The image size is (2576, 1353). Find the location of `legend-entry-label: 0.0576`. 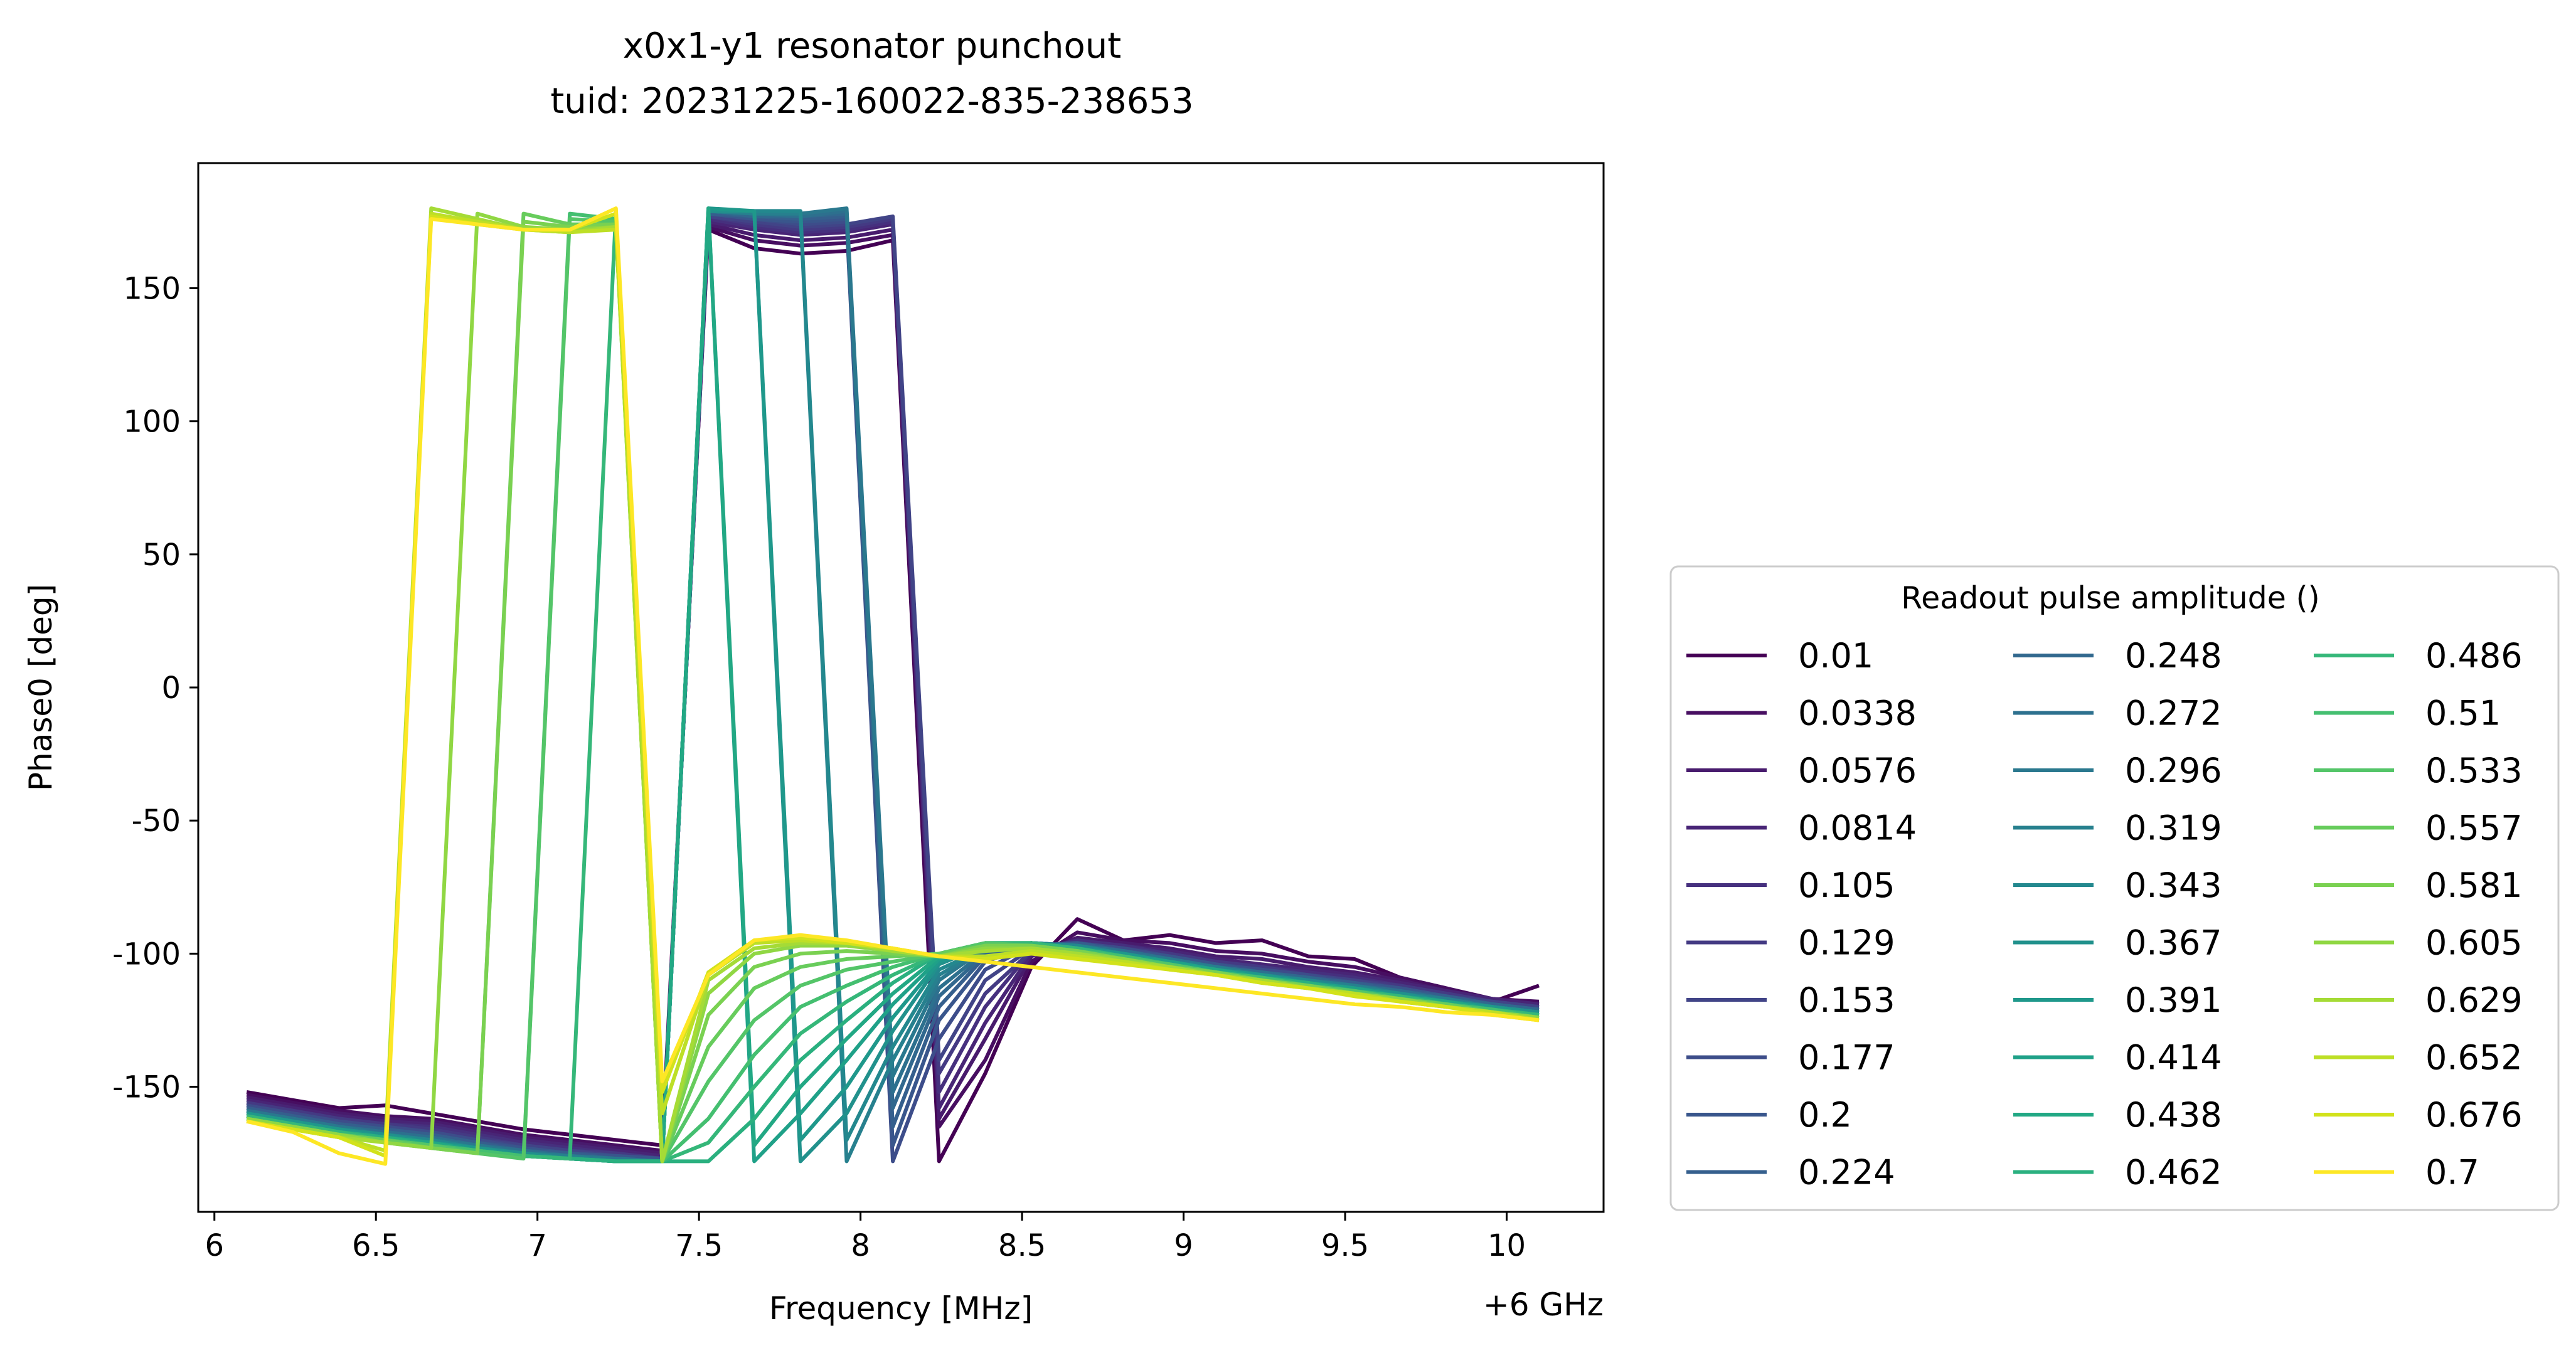

legend-entry-label: 0.0576 is located at coordinates (1858, 770).